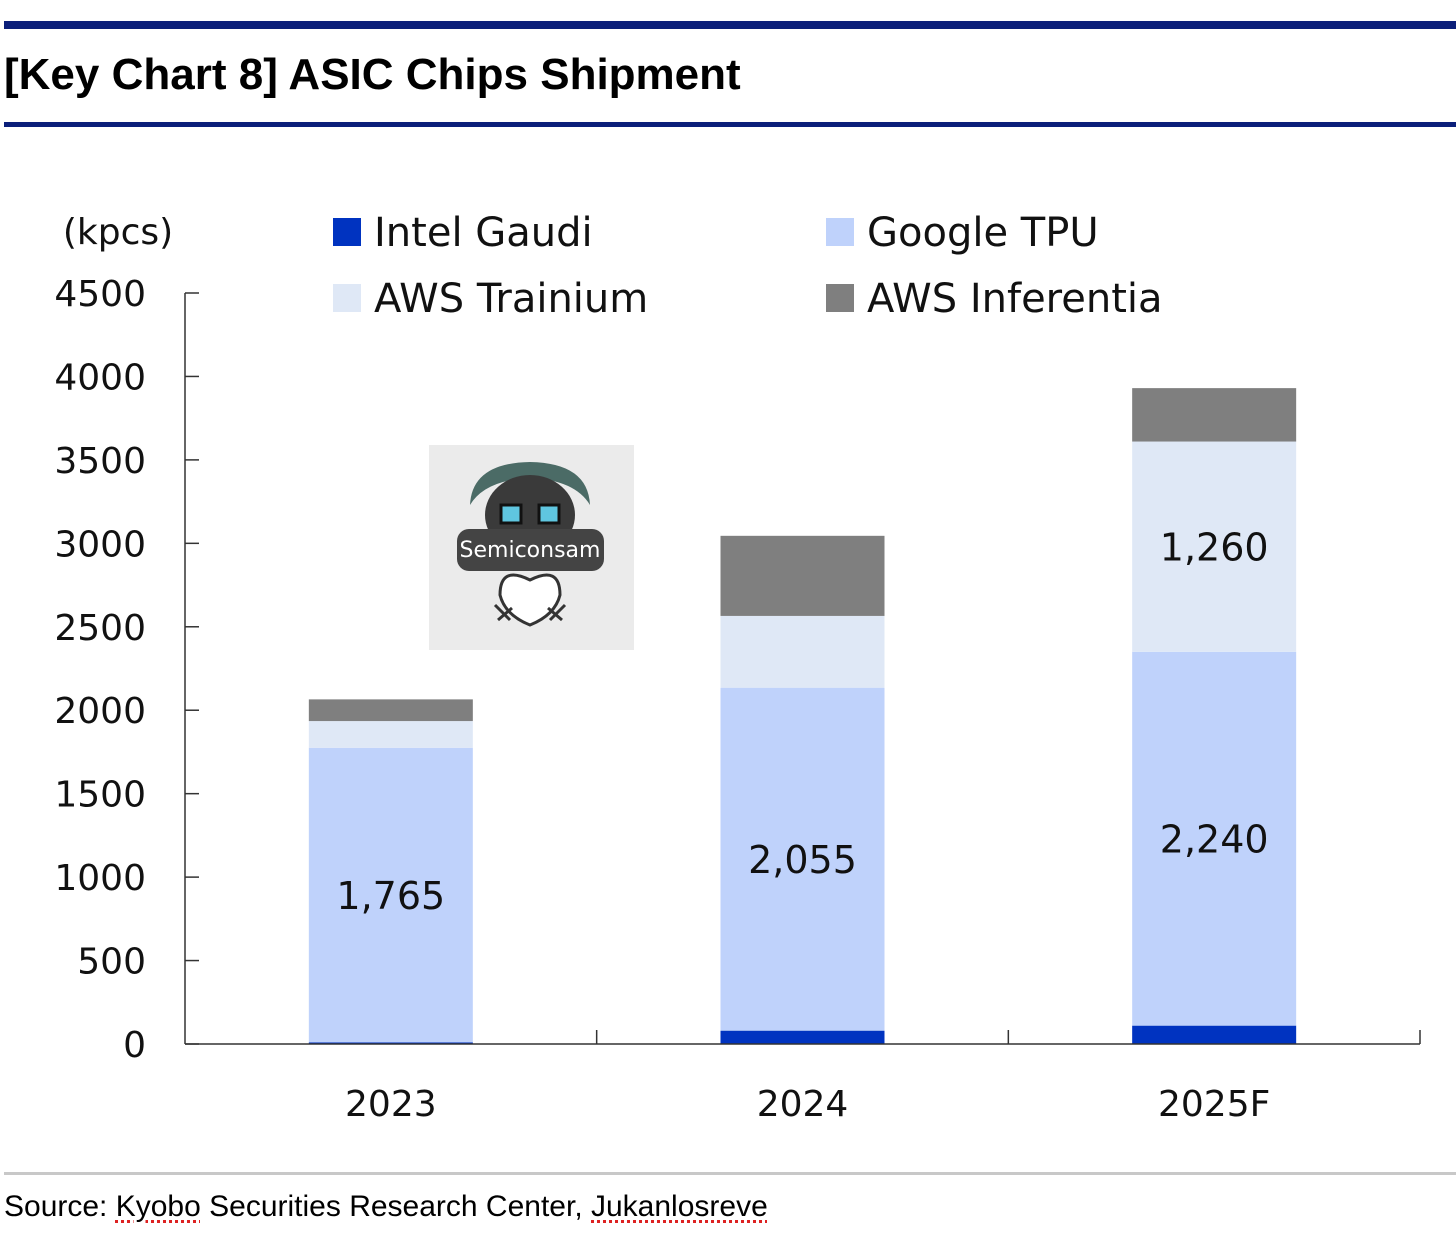 This screenshot has width=1456, height=1241. Describe the element at coordinates (730, 1173) in the screenshot. I see `source-rule` at that location.